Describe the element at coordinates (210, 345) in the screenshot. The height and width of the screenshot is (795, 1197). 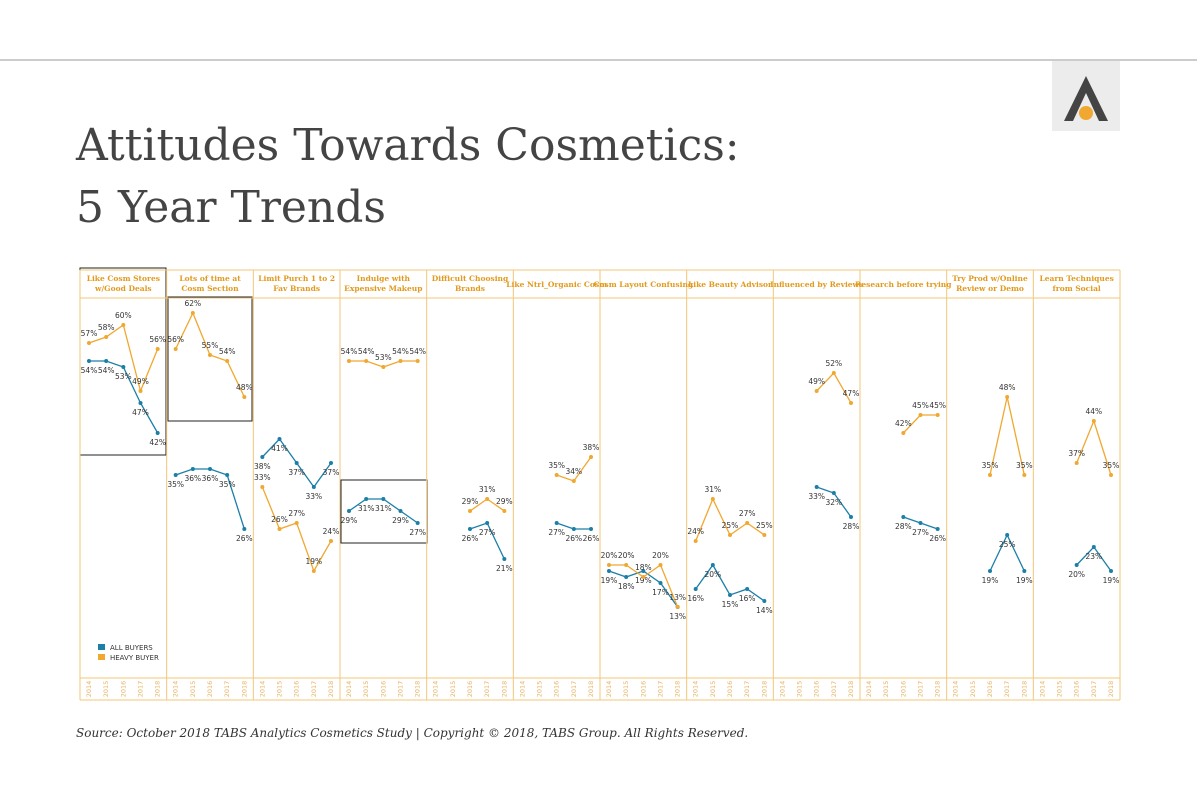
I see `data-label: 55%` at that location.